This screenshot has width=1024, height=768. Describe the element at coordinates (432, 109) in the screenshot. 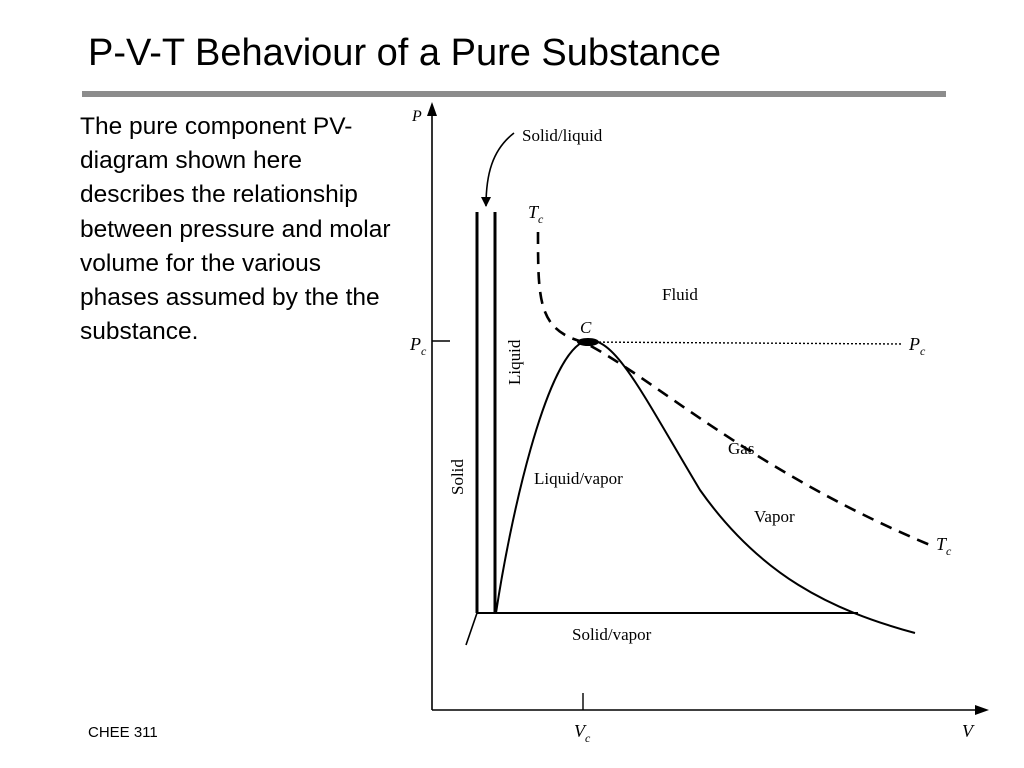

I see `p-axis-arrow` at that location.